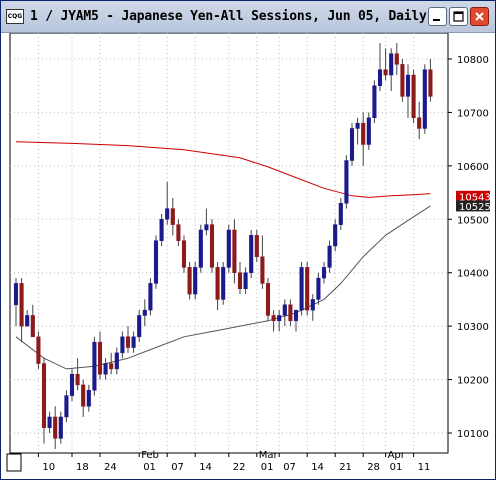  I want to click on minimize-button, so click(437, 16).